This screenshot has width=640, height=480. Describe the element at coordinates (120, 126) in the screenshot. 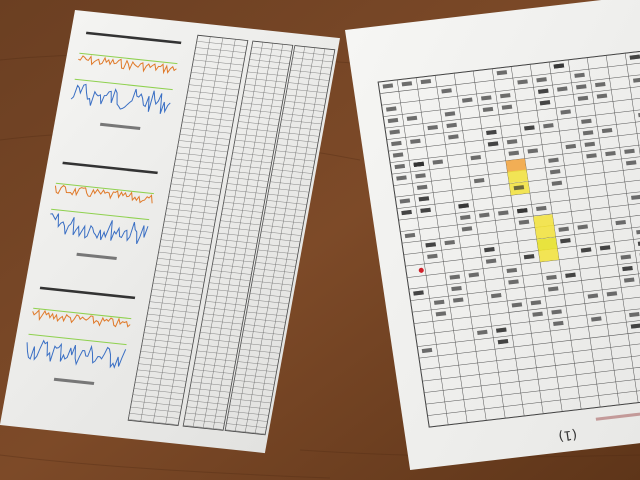

I see `chart-caption` at that location.